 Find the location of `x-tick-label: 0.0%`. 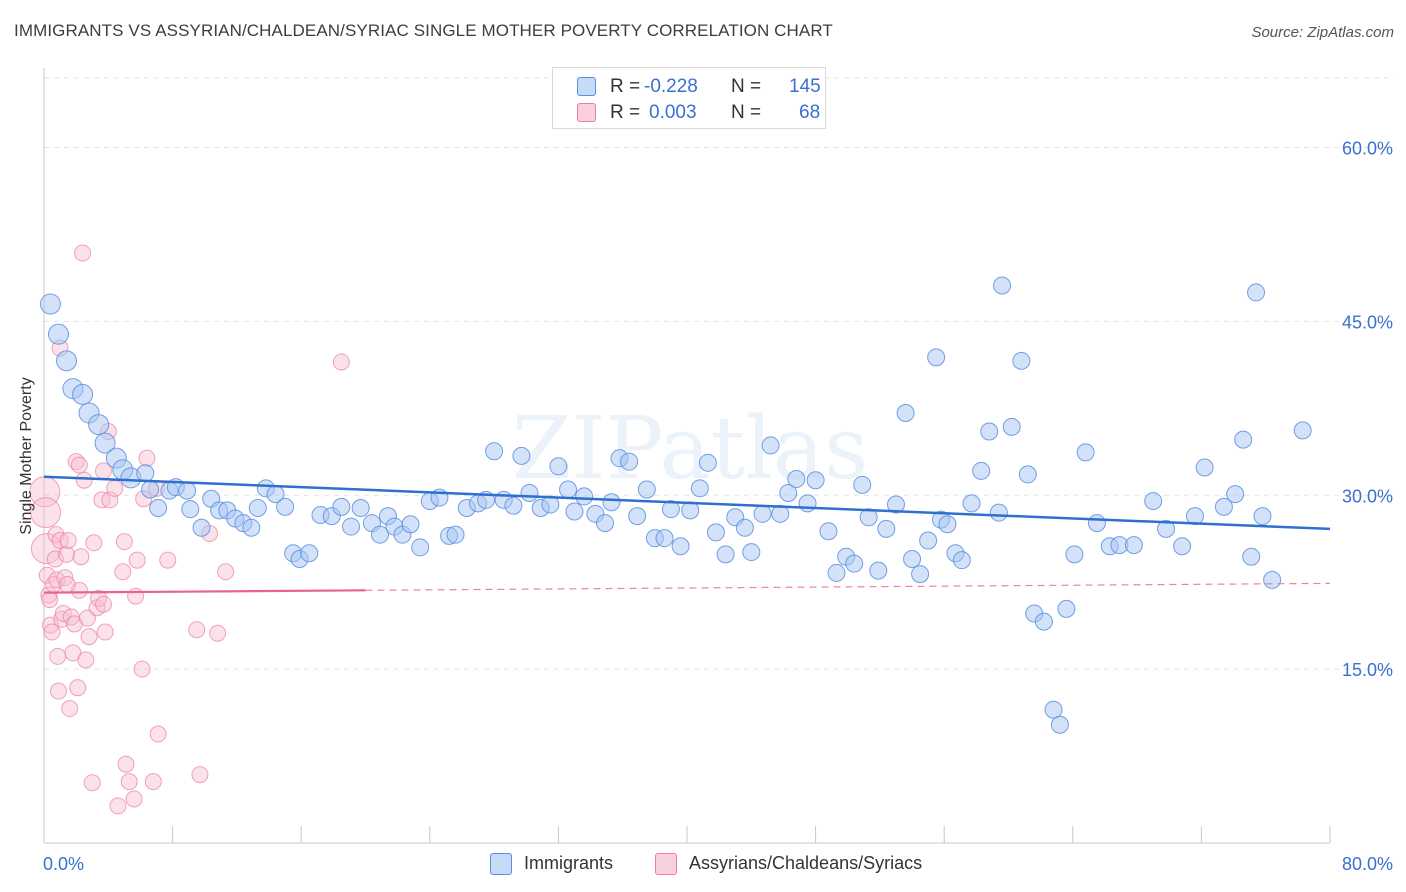

x-tick-label: 0.0% is located at coordinates (63, 864).